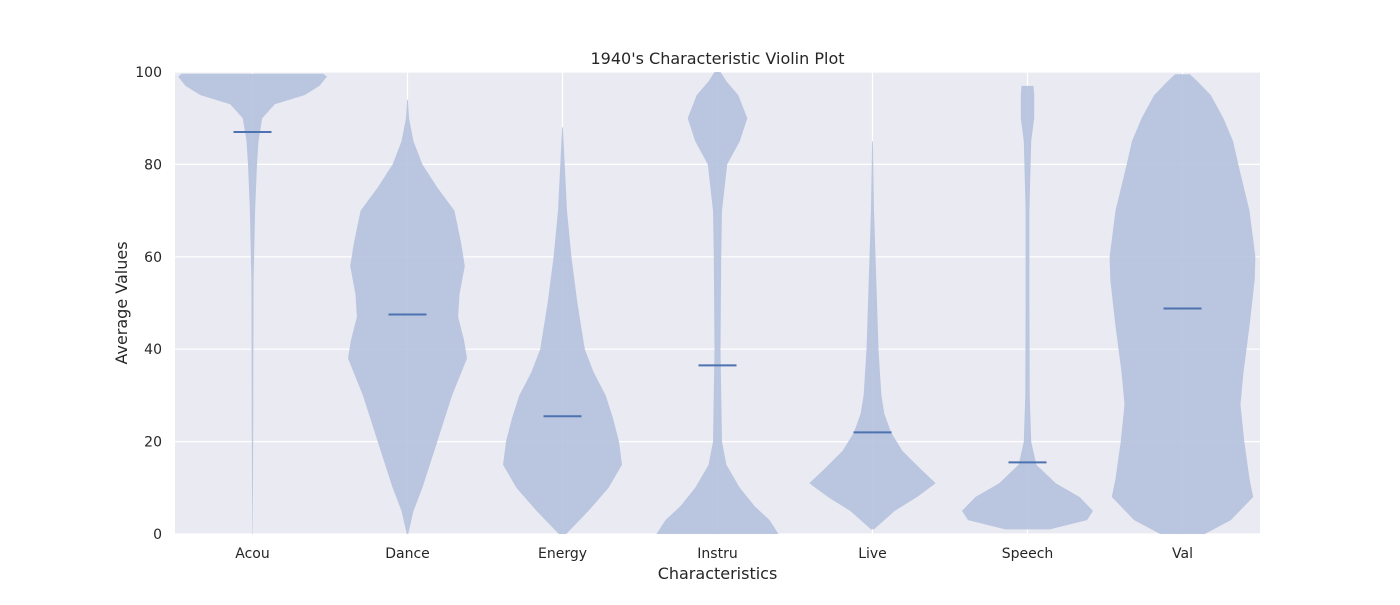 Image resolution: width=1400 pixels, height=605 pixels. I want to click on y-tick-label: 0, so click(157, 535).